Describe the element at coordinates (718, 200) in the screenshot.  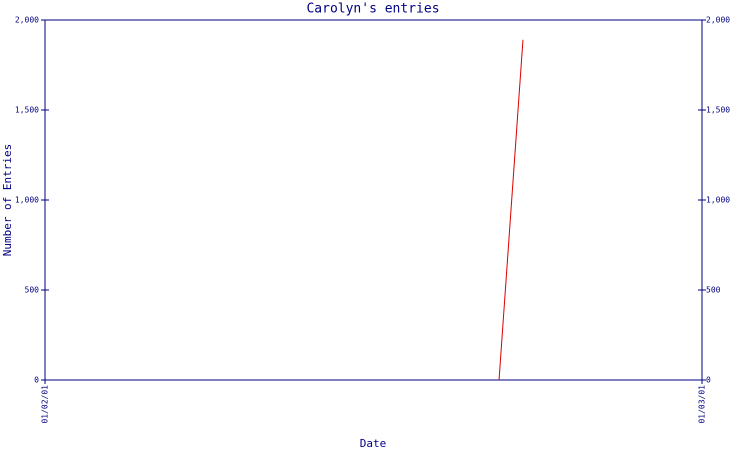
I see `y2-tick-label: 1,000` at that location.